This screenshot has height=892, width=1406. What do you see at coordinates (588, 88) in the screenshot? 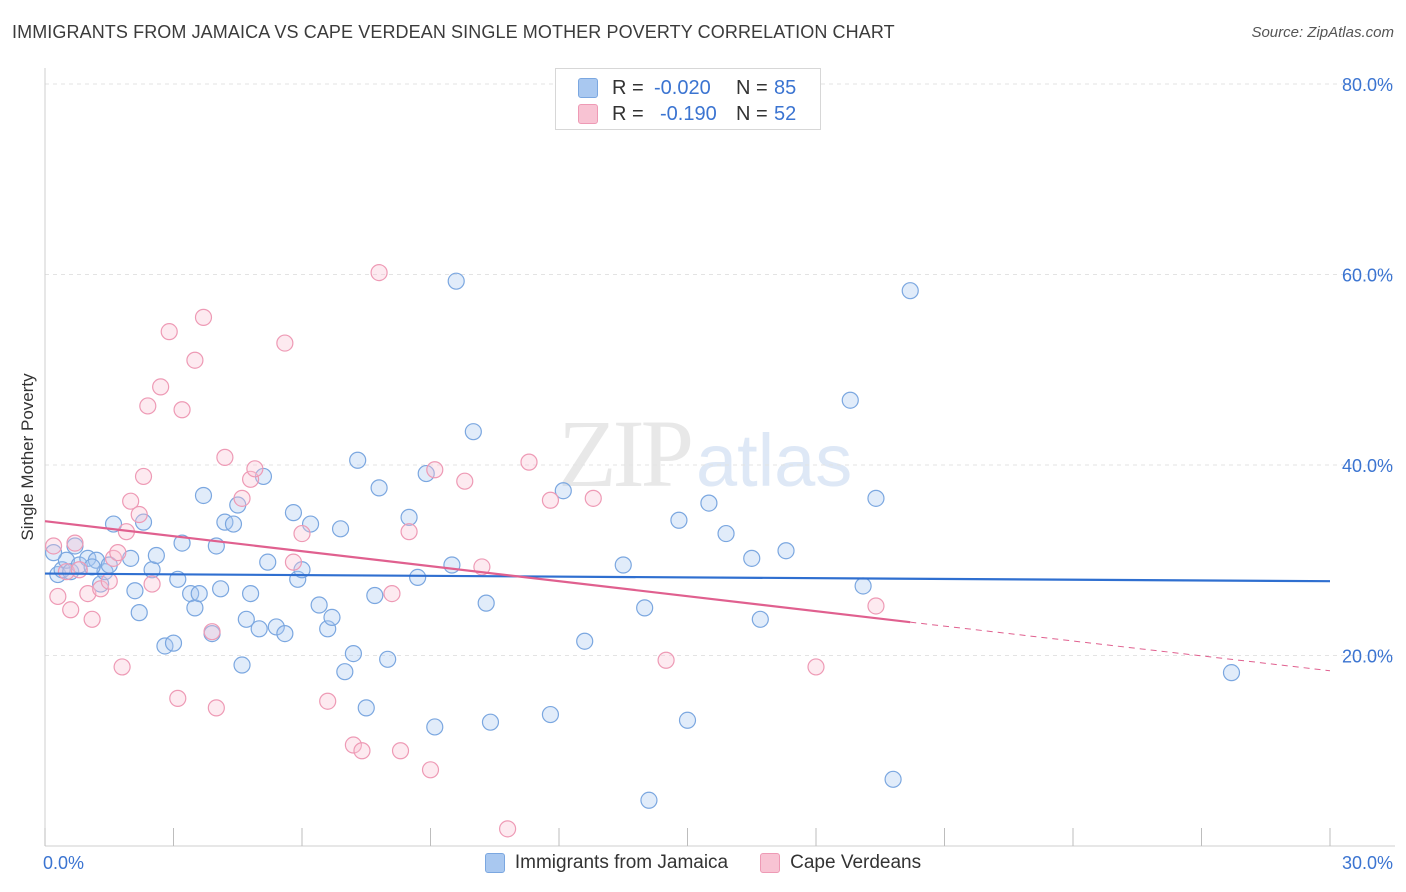
I see `legend-swatch-jamaica` at bounding box center [588, 88].